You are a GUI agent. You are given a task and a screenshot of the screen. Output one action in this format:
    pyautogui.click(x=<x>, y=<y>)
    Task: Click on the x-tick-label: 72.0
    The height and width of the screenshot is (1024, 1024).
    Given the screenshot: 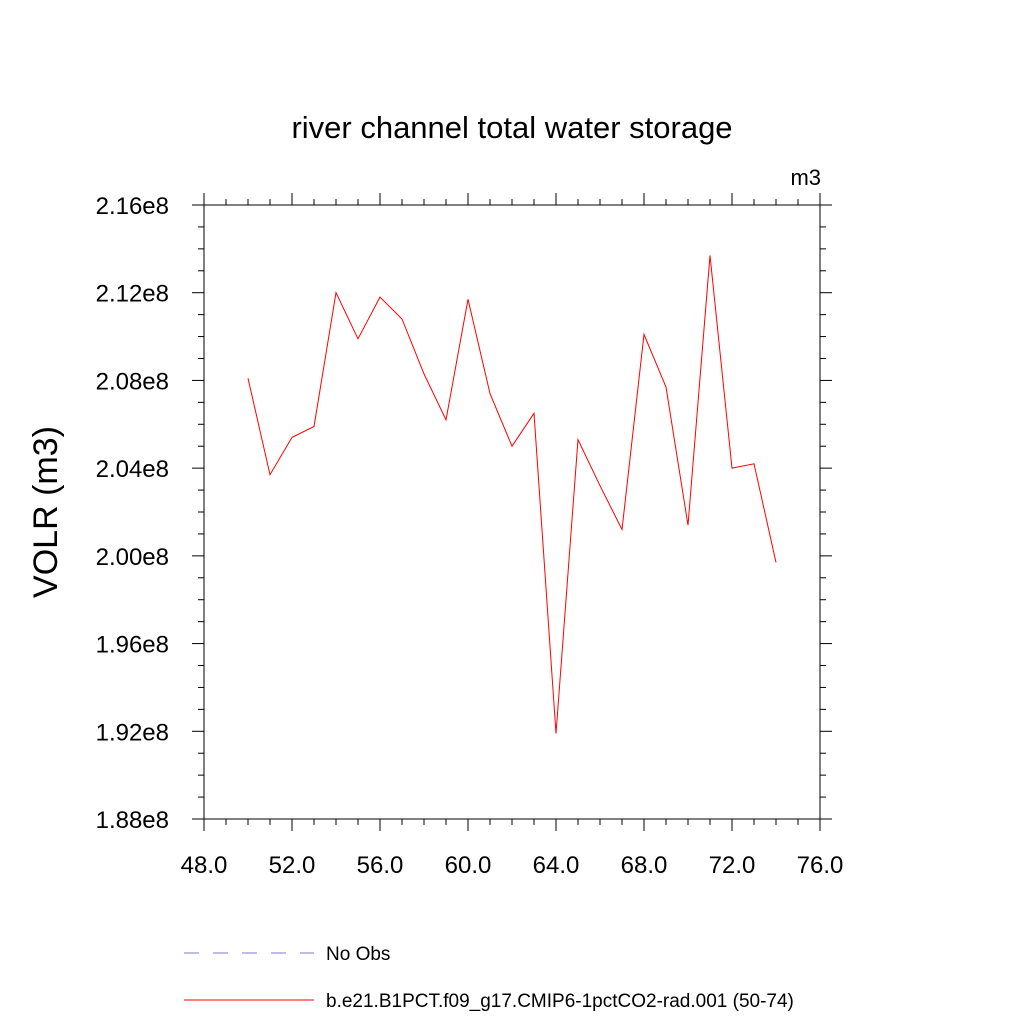 What is the action you would take?
    pyautogui.click(x=732, y=865)
    